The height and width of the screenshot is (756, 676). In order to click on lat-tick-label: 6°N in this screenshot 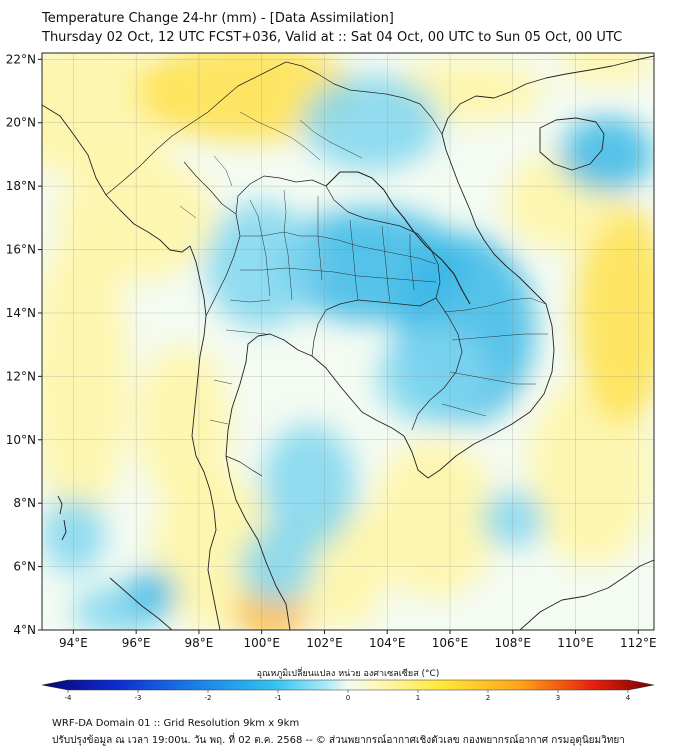, I will do `click(24, 567)`.